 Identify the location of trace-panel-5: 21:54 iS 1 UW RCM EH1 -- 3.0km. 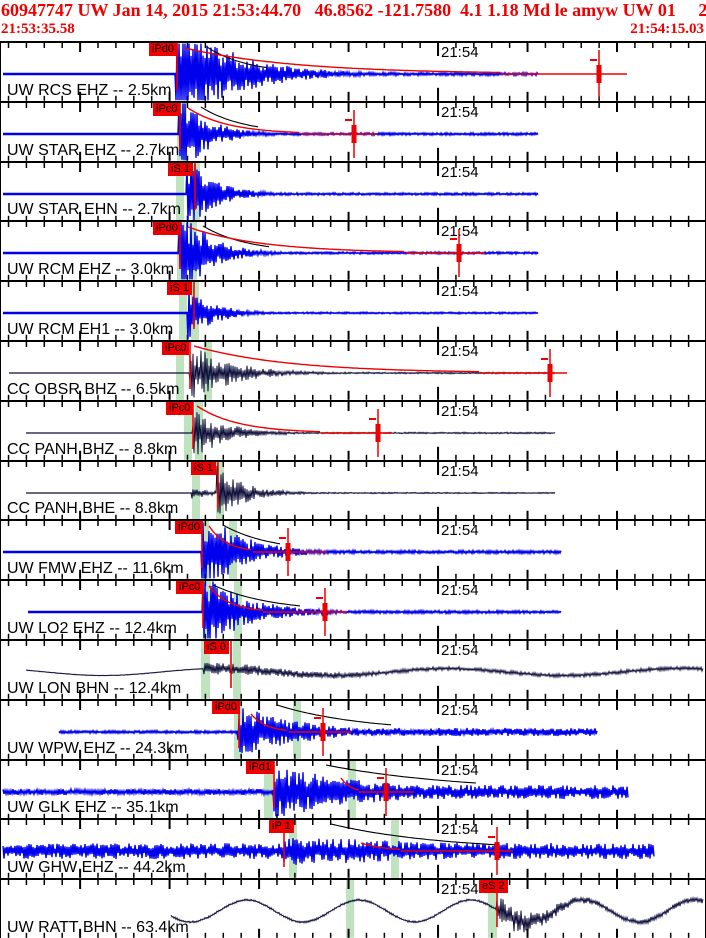
(353, 310).